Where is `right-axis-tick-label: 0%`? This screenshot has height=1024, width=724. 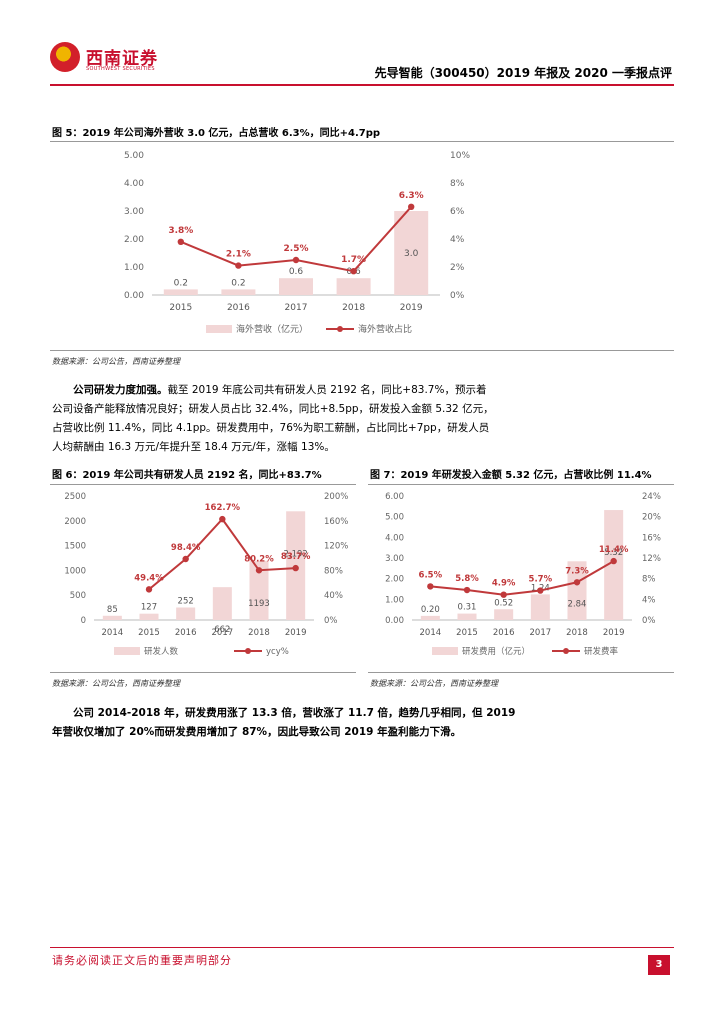 right-axis-tick-label: 0% is located at coordinates (331, 621).